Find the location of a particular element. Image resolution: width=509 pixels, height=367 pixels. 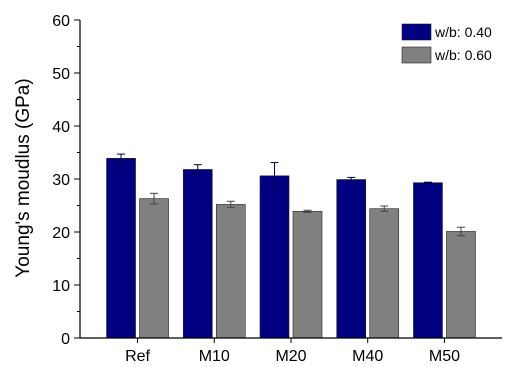

bar-wb060-m50 is located at coordinates (461, 285).